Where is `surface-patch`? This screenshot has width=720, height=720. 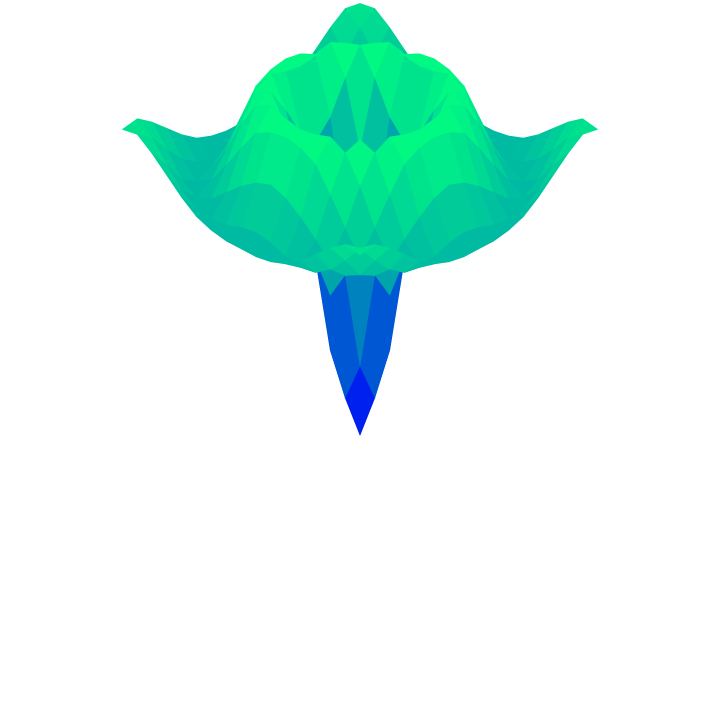
surface-patch is located at coordinates (360, 250).